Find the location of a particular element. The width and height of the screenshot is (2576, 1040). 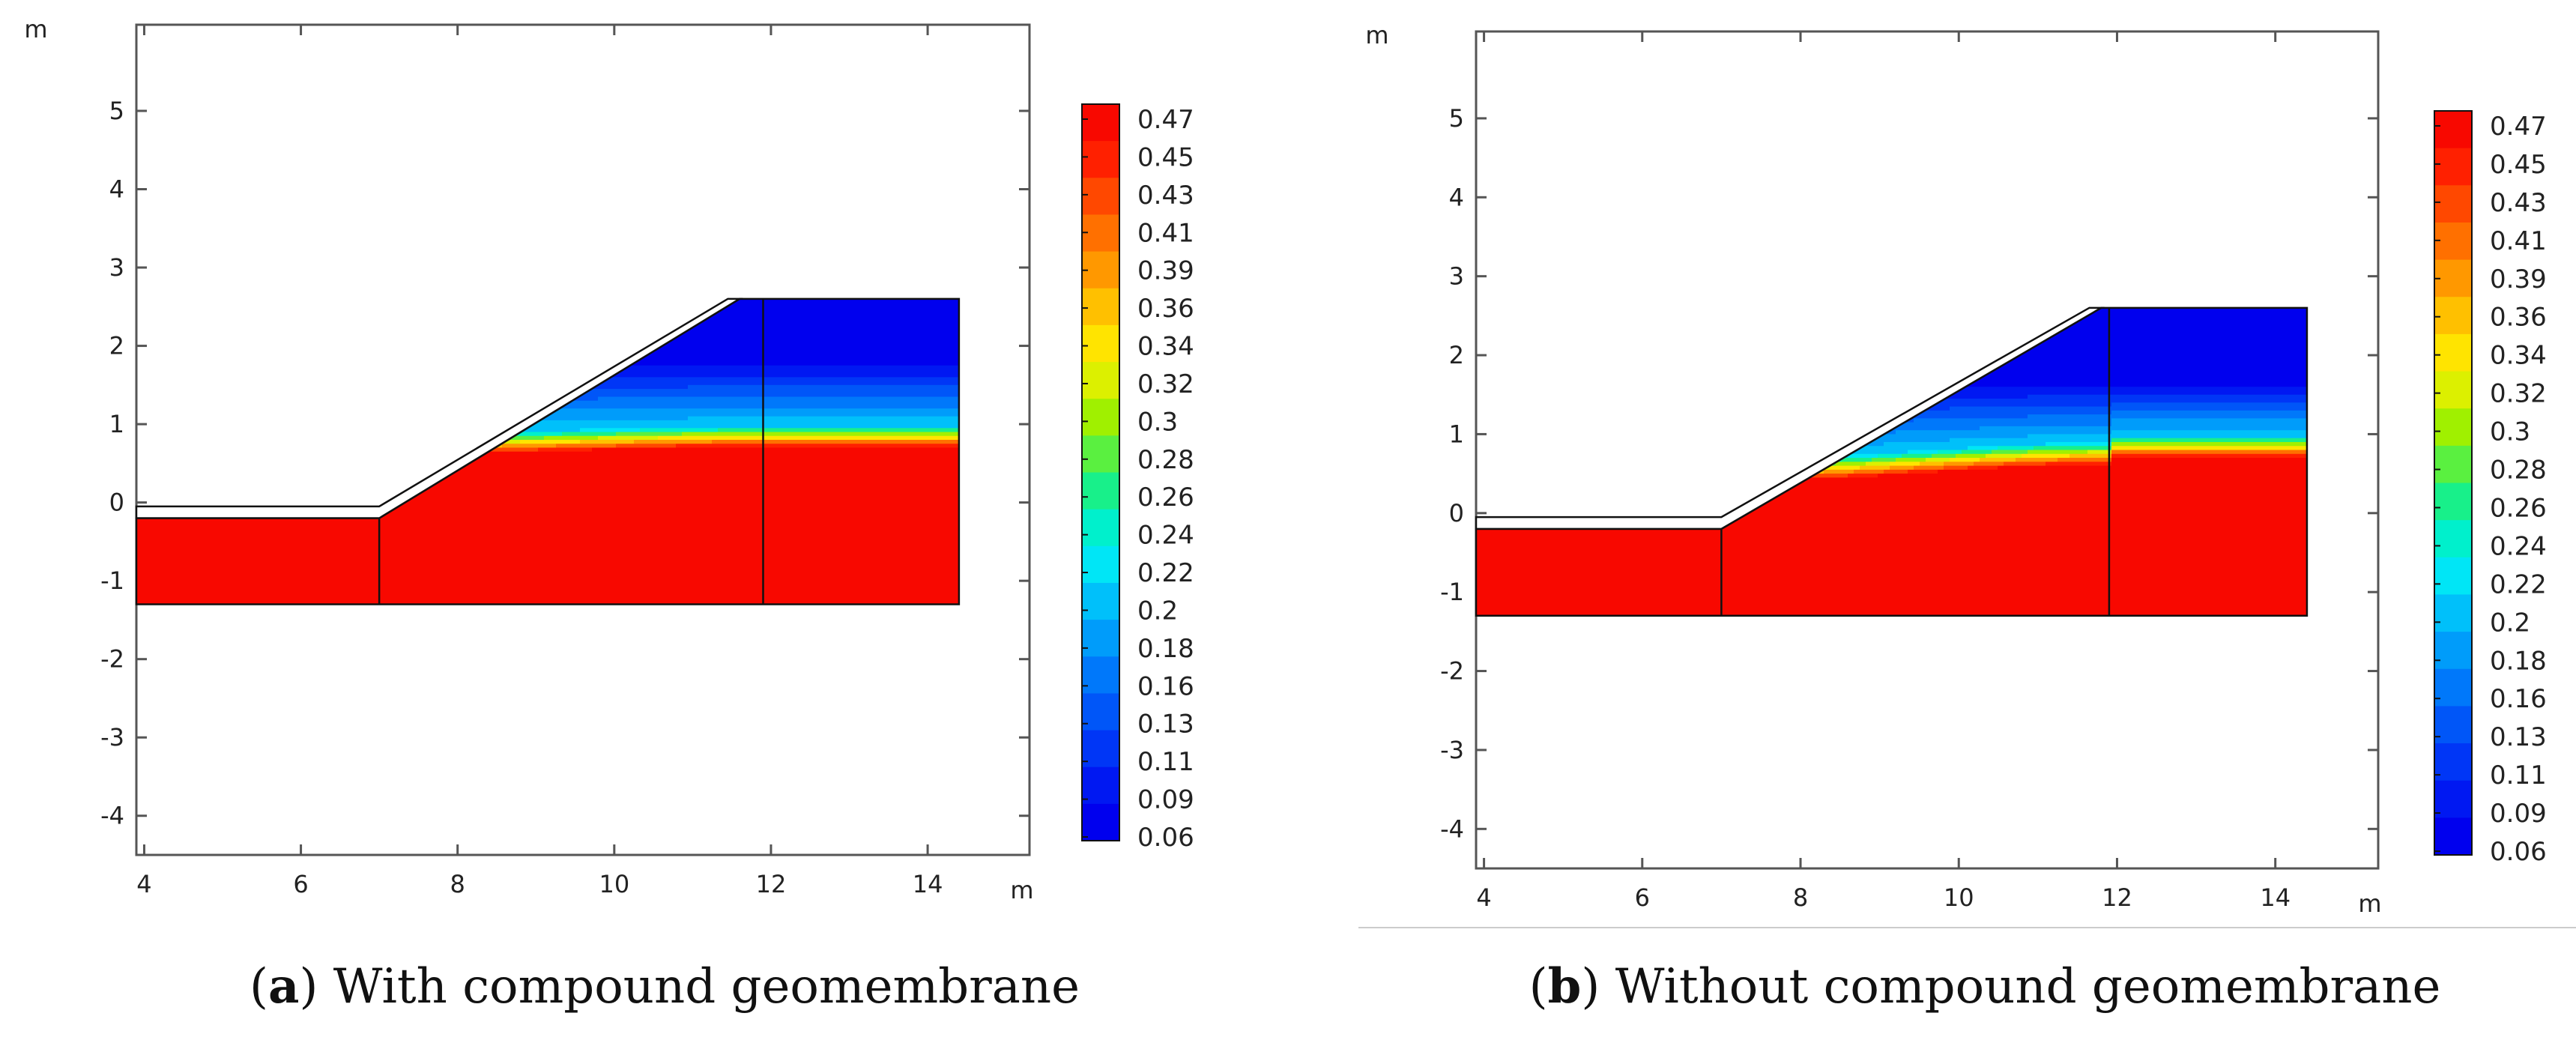

colorbar-tick-label: 0.16 is located at coordinates (1165, 686).